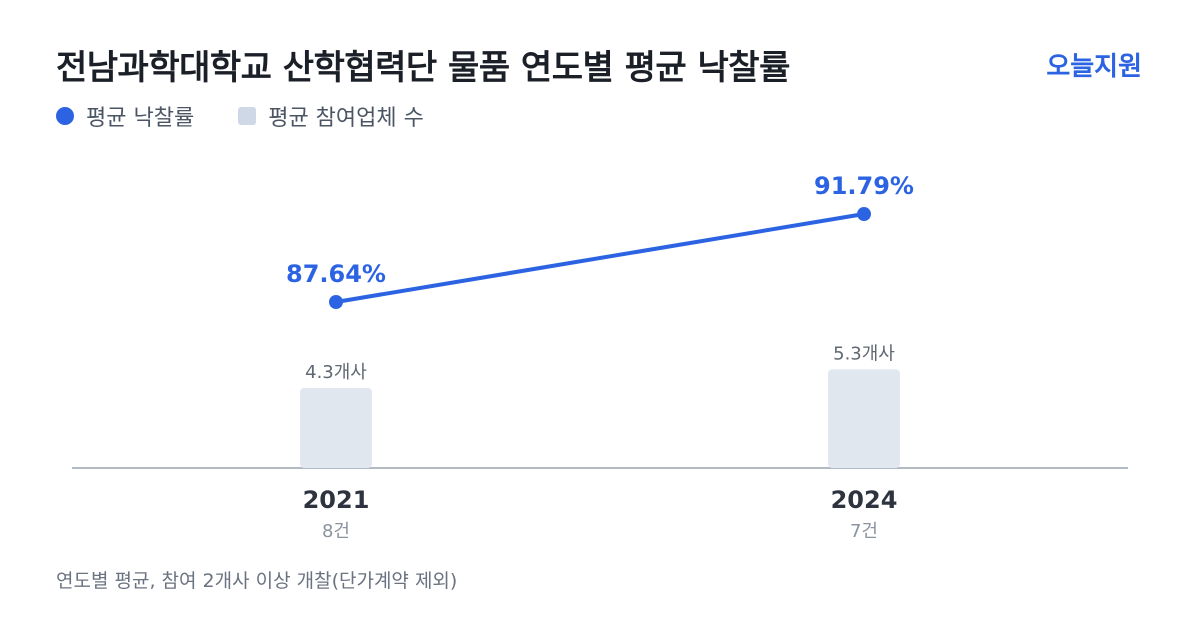  Describe the element at coordinates (864, 418) in the screenshot. I see `bar-2024` at that location.